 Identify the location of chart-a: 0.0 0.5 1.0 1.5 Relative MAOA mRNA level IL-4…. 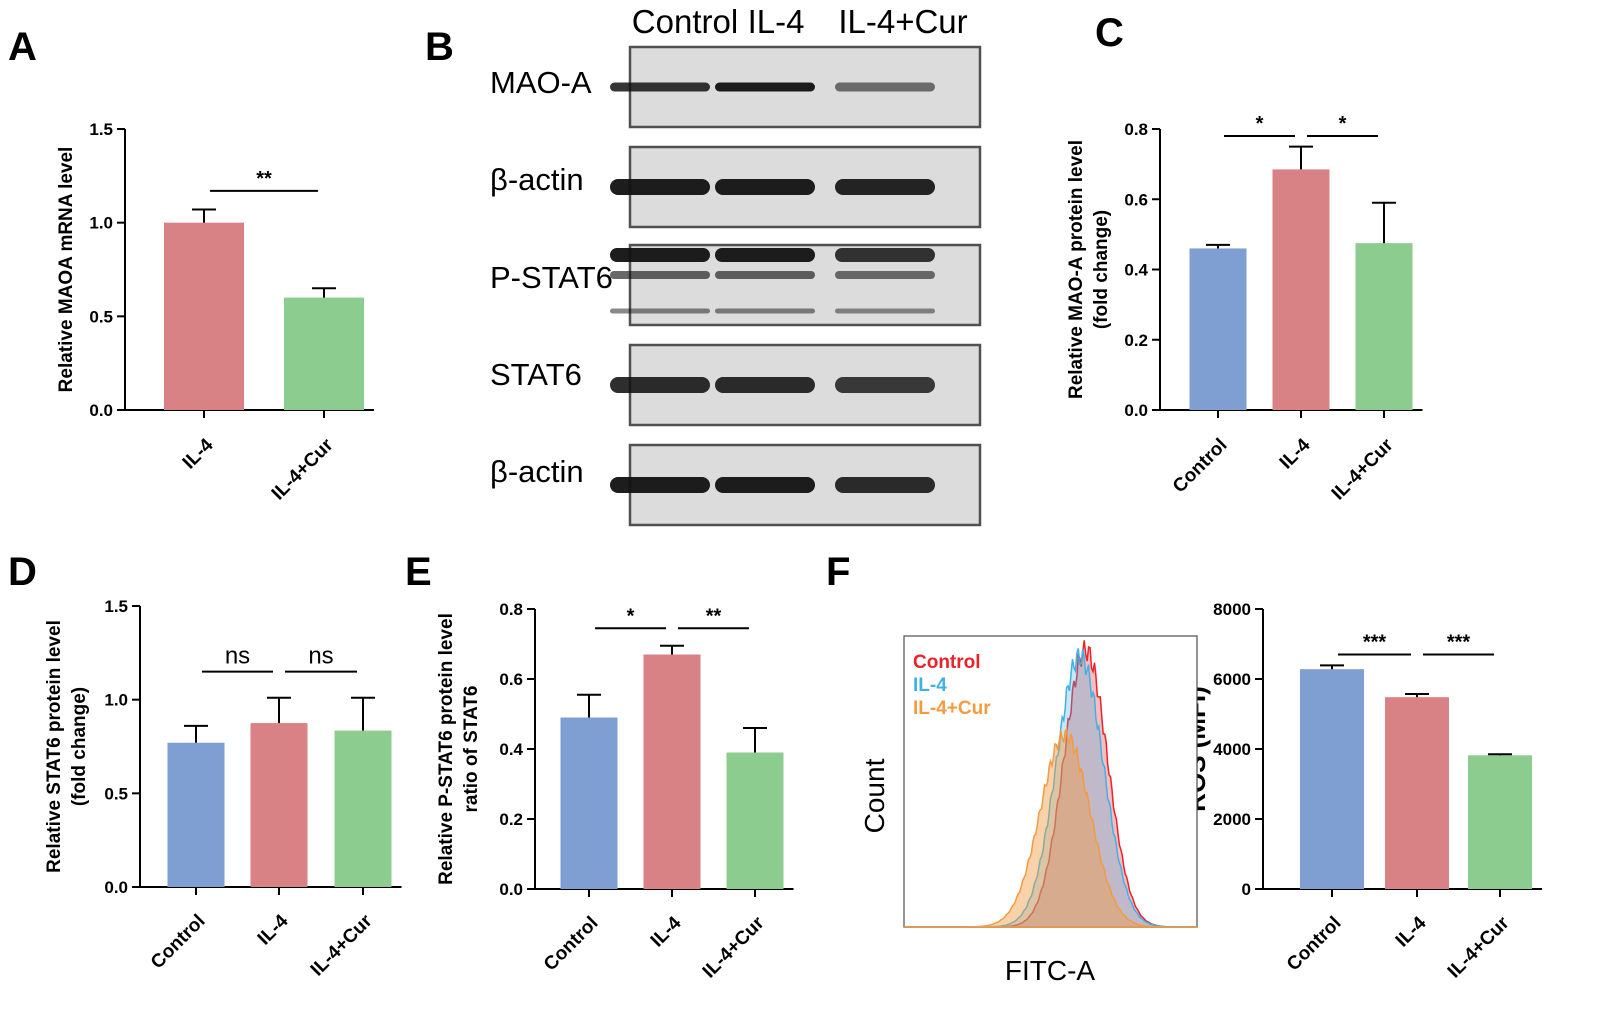
(215, 312).